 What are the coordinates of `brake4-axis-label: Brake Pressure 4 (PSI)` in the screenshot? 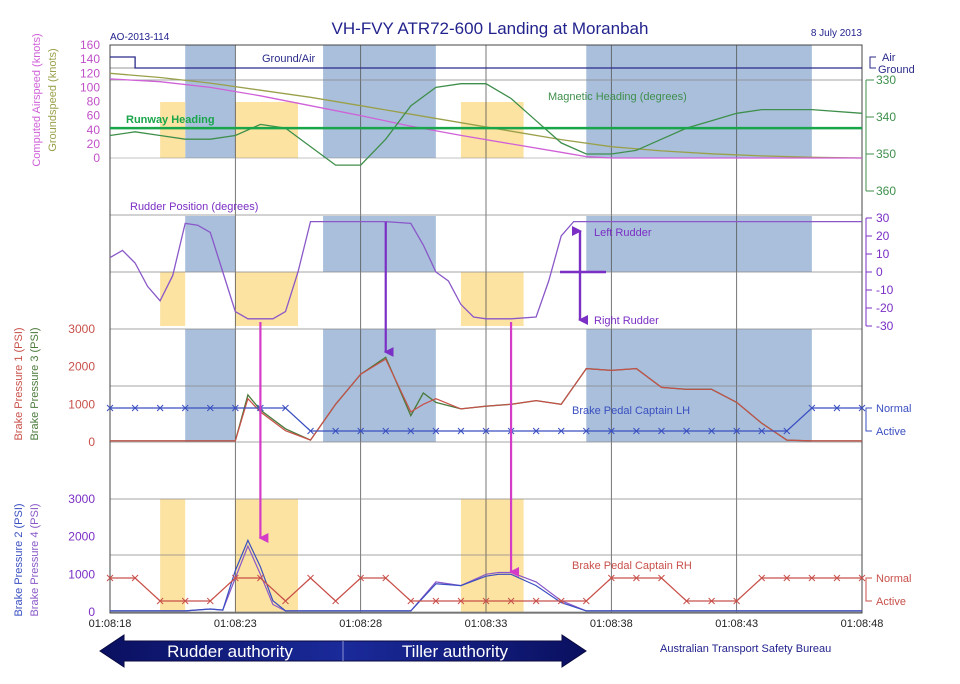 It's located at (35, 559).